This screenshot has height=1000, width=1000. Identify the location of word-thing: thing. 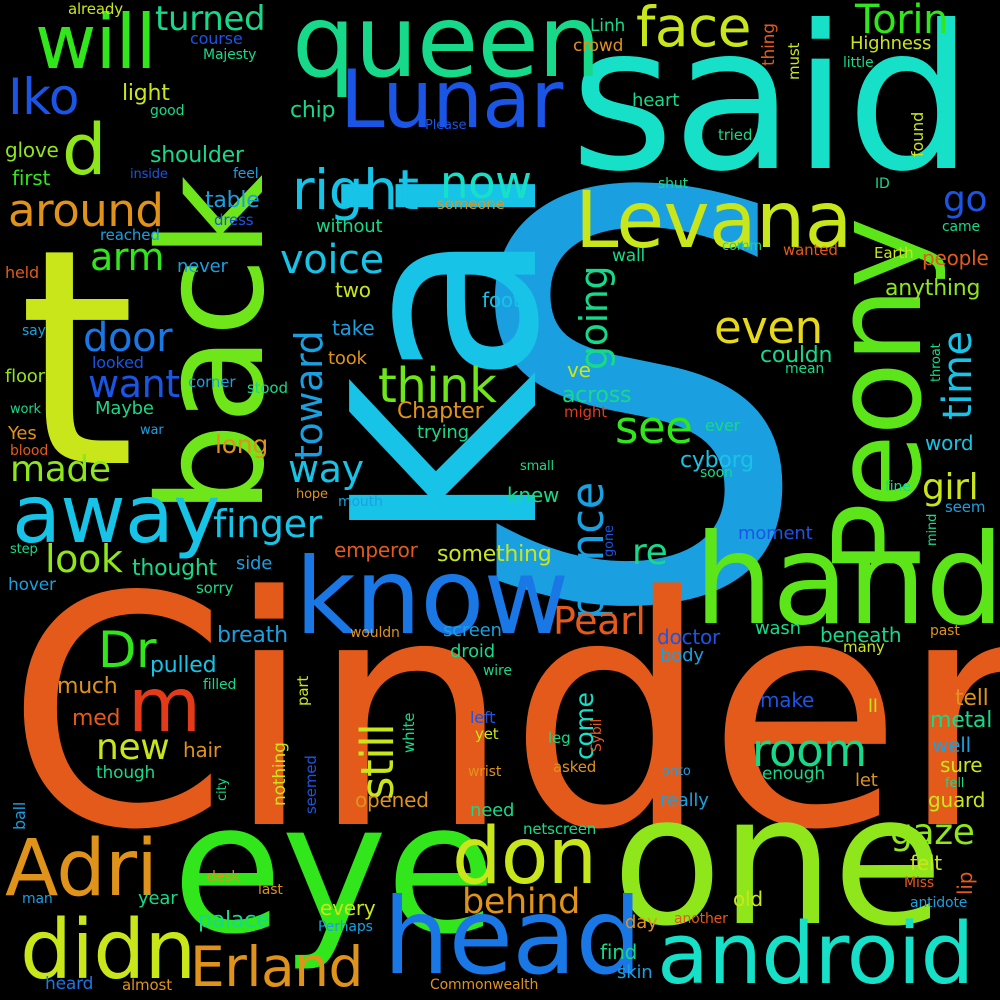
(769, 44).